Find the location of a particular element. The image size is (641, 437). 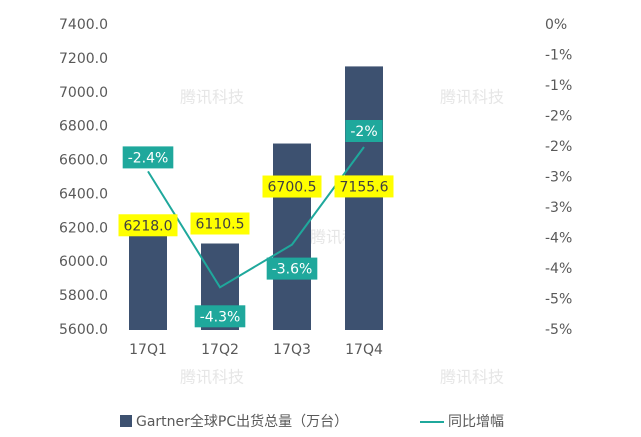

data-label: 7155.6 is located at coordinates (364, 187).